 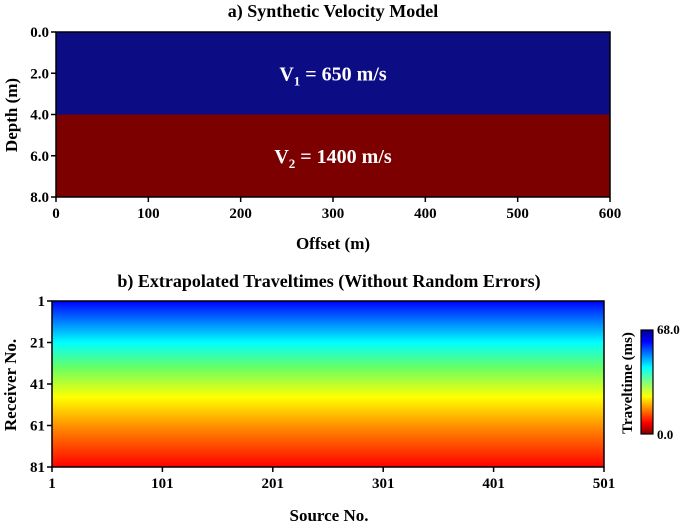 I want to click on x-tick-label: 1, so click(x=52, y=484).